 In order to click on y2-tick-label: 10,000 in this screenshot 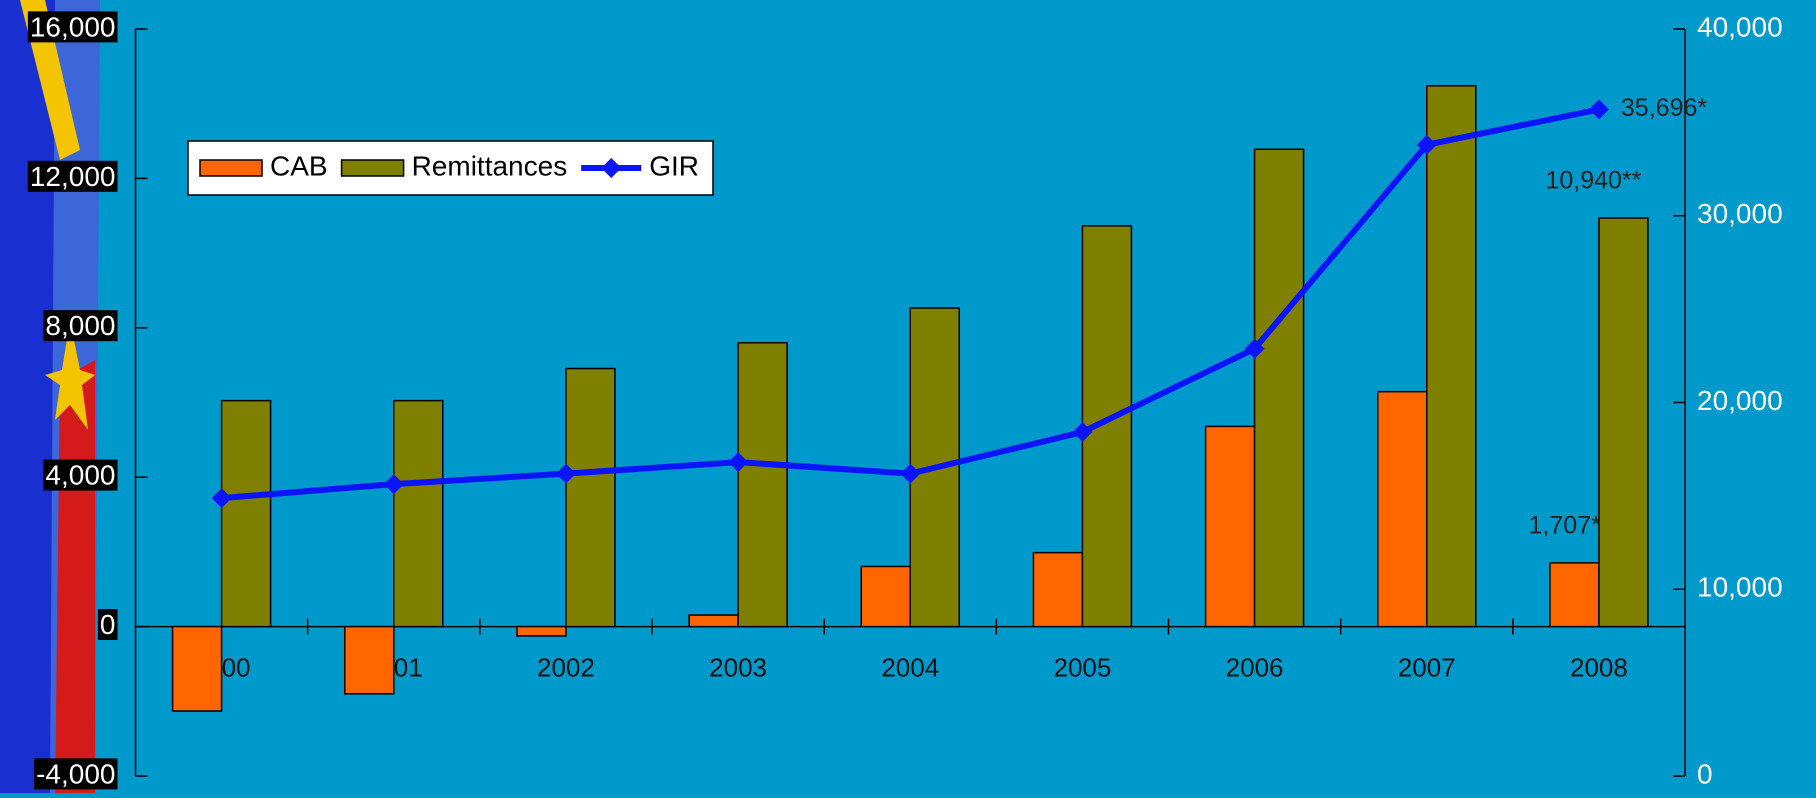, I will do `click(1740, 587)`.